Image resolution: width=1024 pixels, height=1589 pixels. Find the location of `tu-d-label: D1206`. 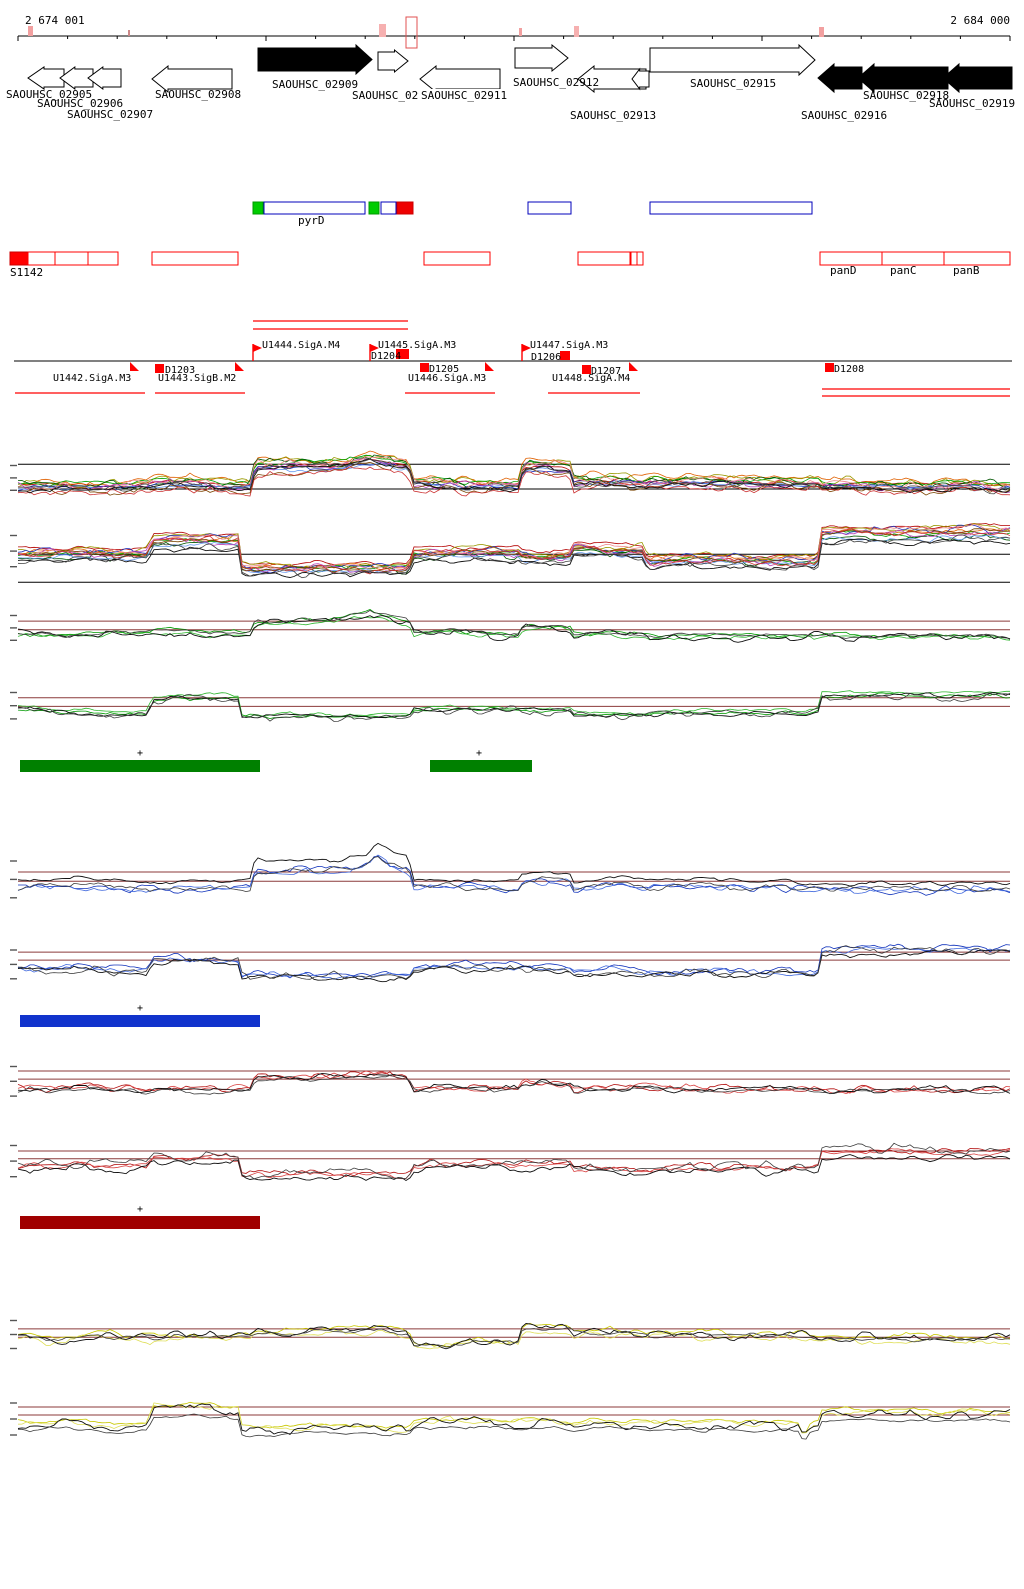

tu-d-label: D1206 is located at coordinates (546, 357).